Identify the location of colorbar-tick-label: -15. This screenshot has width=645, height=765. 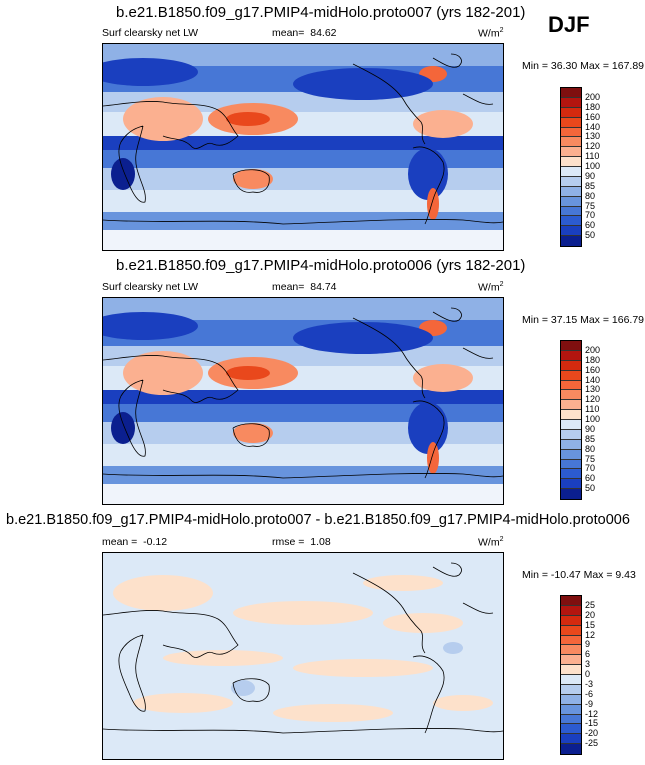
(592, 723).